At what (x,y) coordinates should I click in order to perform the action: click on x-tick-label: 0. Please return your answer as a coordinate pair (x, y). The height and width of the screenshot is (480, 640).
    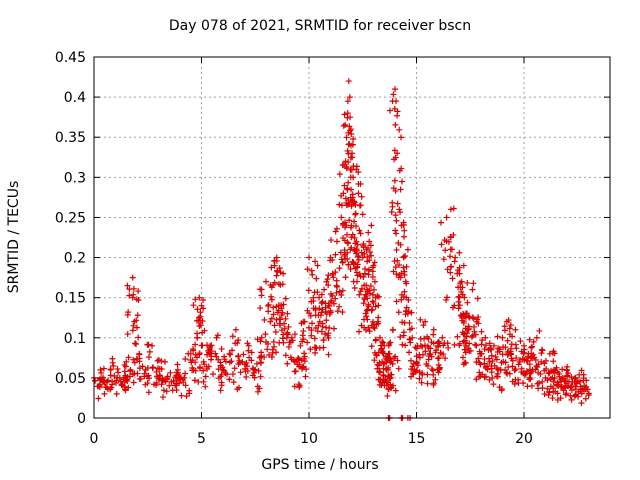
    Looking at the image, I should click on (94, 439).